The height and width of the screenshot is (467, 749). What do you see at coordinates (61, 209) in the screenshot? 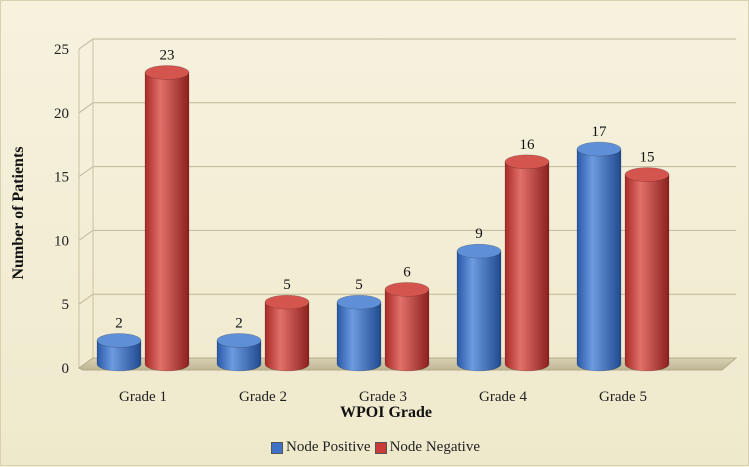
I see `y-axis: 0 5 10 15 20 25` at bounding box center [61, 209].